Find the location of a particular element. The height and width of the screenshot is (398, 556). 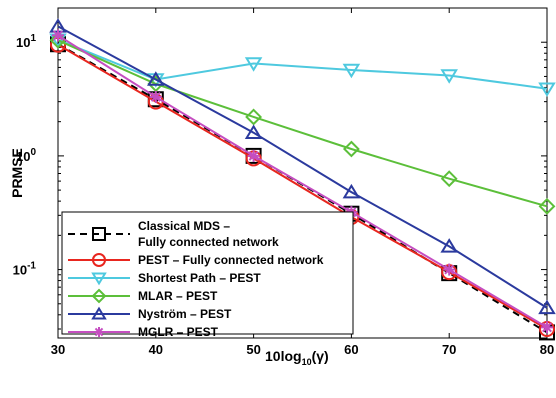

y-axis-title: PRMSE is located at coordinates (17, 173).